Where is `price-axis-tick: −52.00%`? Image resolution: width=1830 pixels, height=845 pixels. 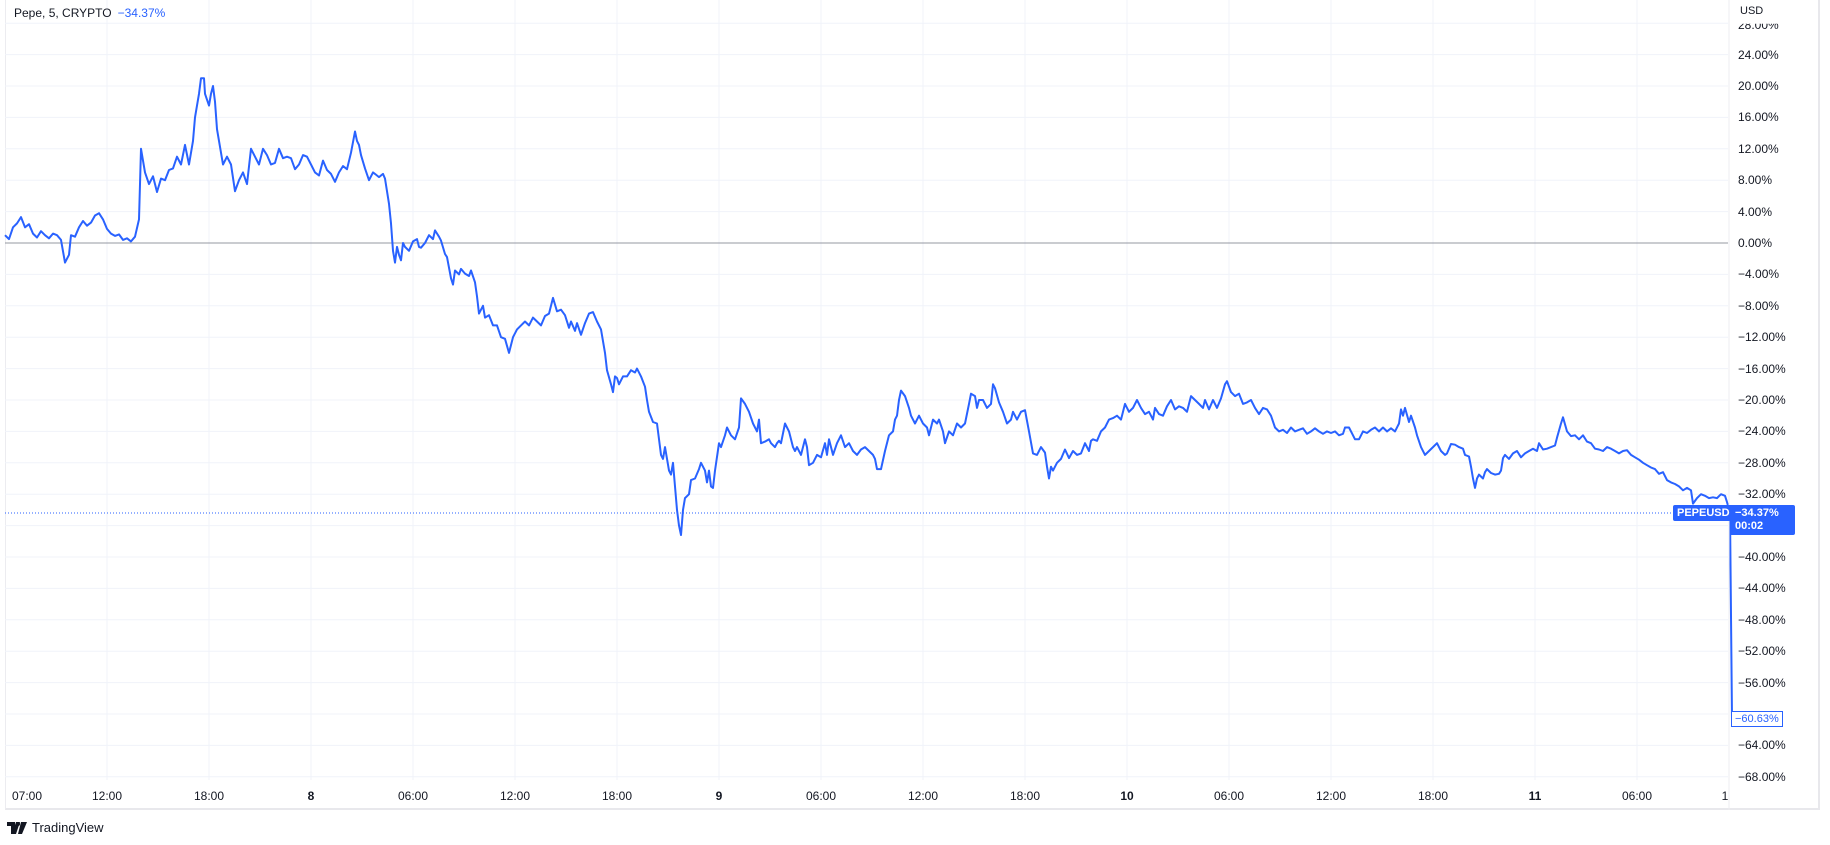 price-axis-tick: −52.00% is located at coordinates (1762, 651).